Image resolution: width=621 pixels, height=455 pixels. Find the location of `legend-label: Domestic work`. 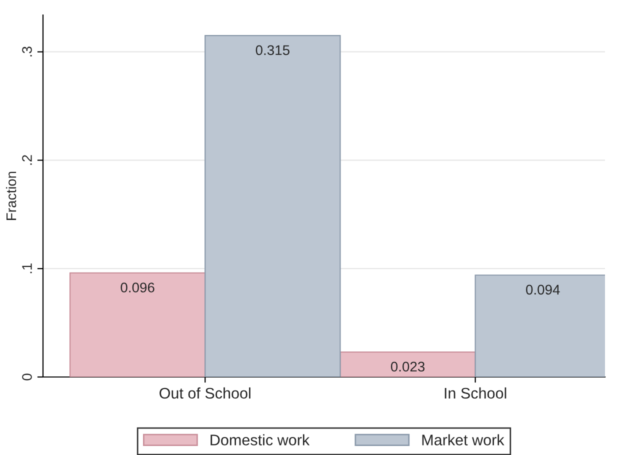

legend-label: Domestic work is located at coordinates (260, 440).